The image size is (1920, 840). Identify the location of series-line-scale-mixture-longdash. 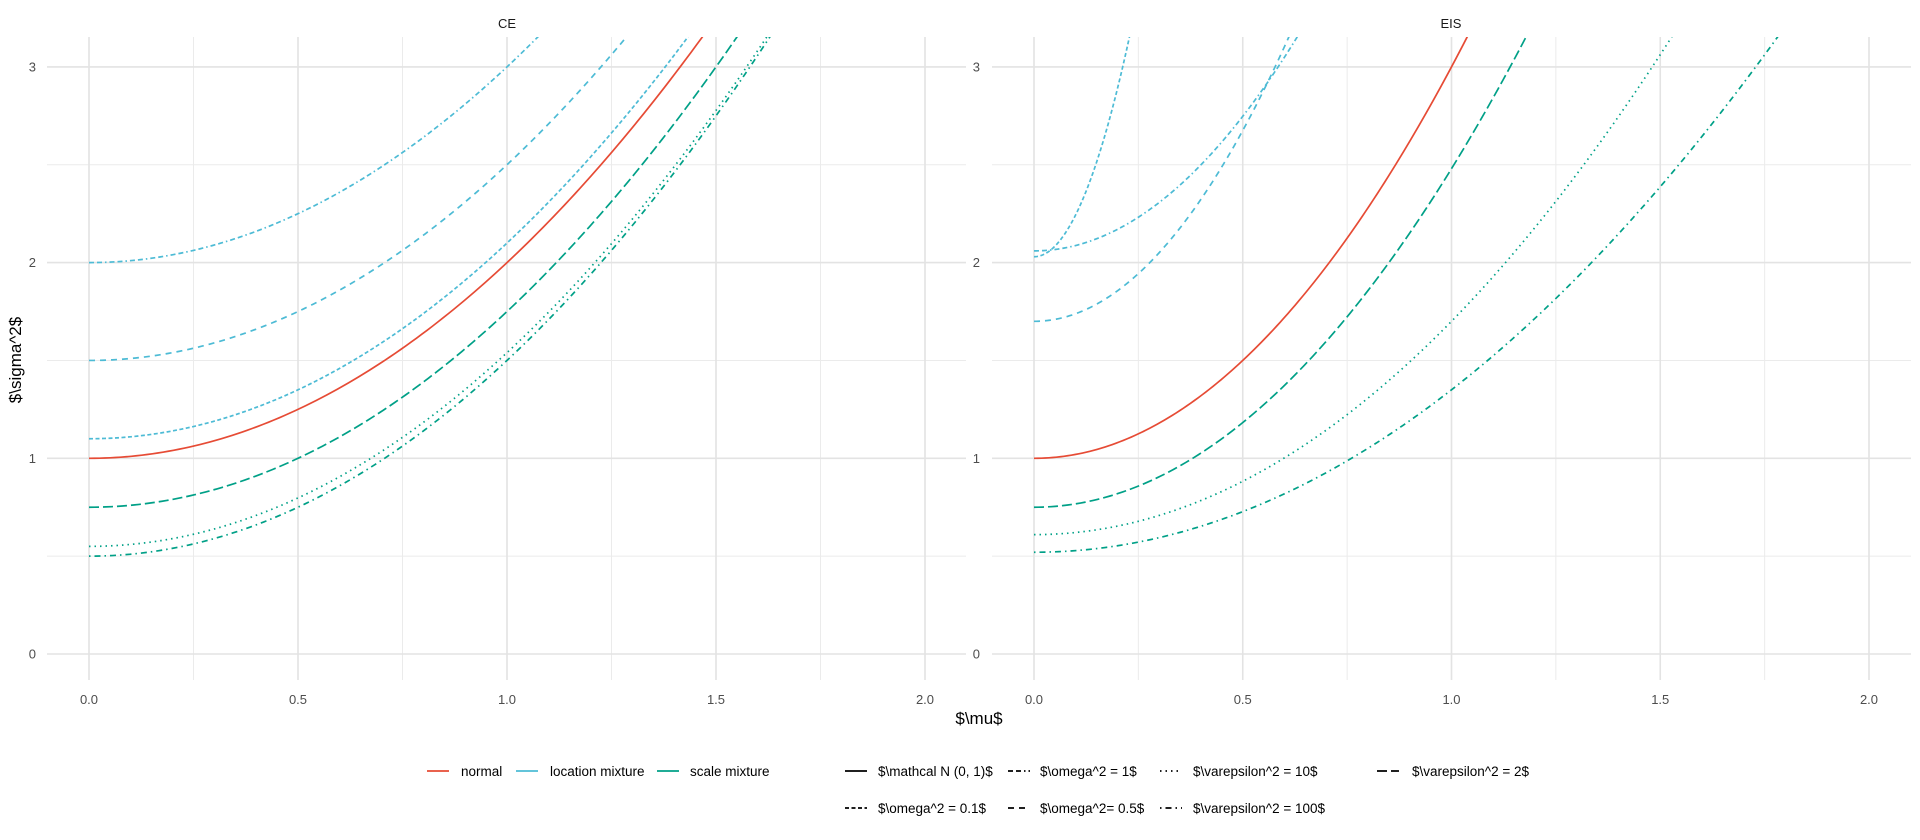
(1280, 273).